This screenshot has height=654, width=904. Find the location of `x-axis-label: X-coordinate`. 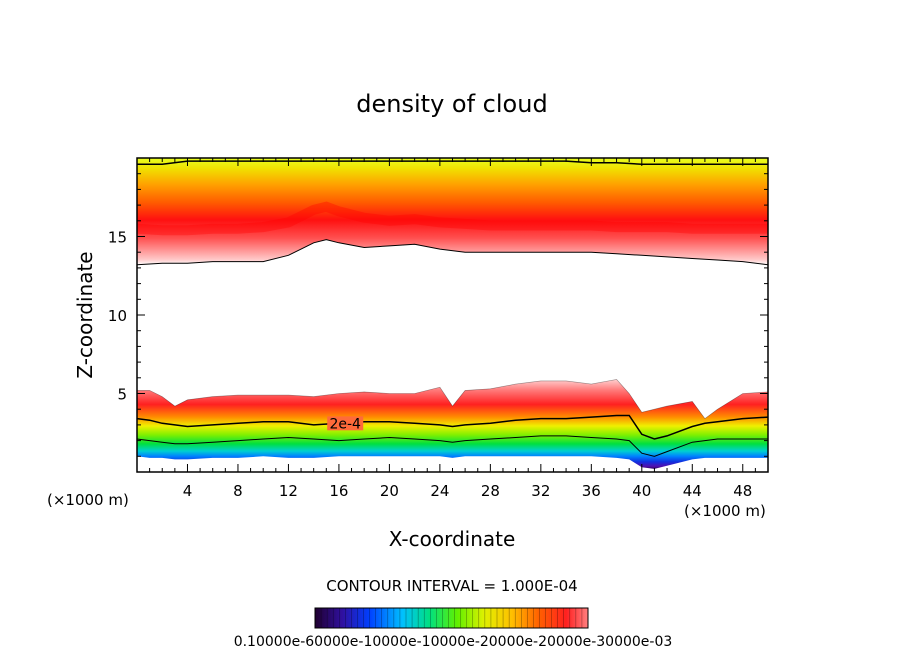

x-axis-label: X-coordinate is located at coordinates (452, 539).